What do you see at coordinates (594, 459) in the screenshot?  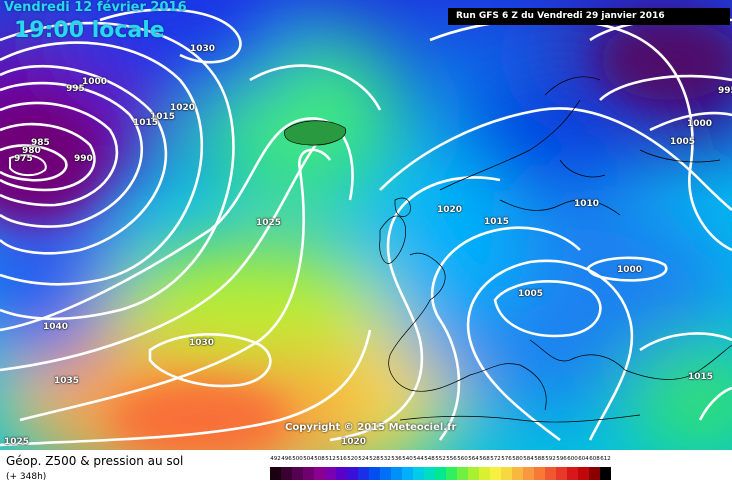 I see `colorscale-tick: 608` at bounding box center [594, 459].